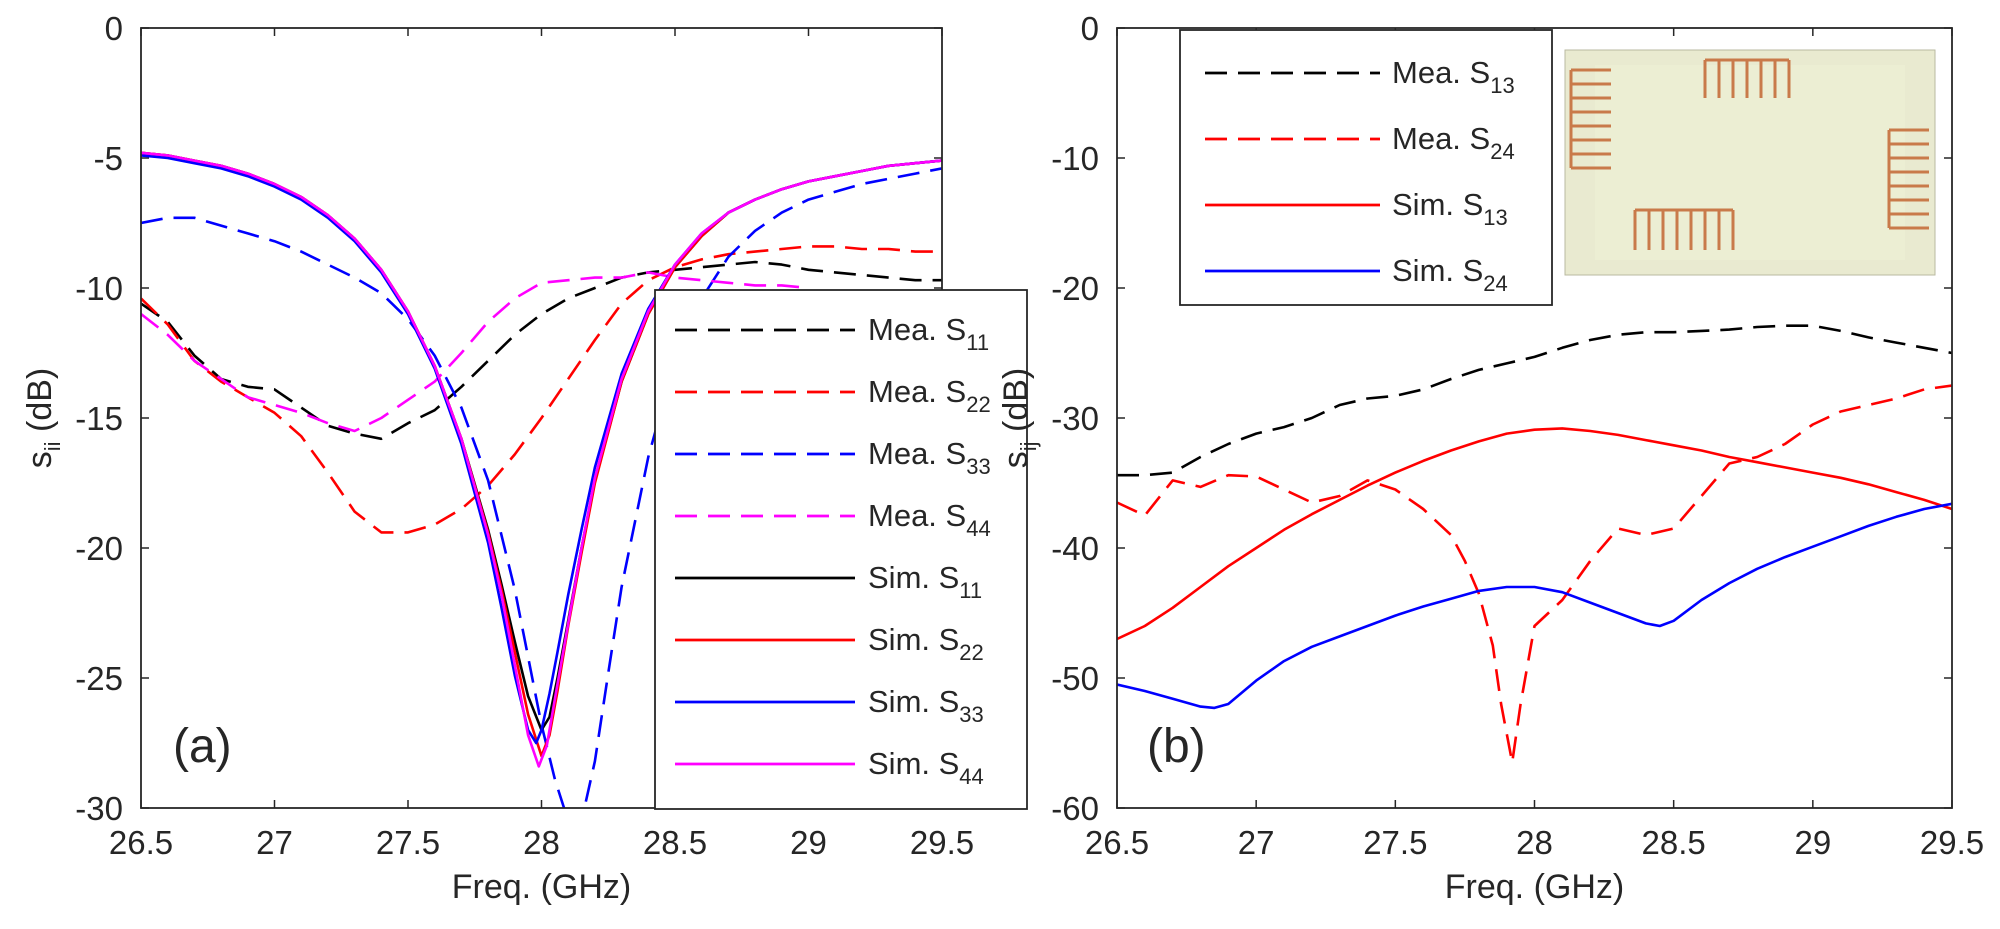 The image size is (2000, 929). I want to click on series-line-sims13, so click(1534, 534).